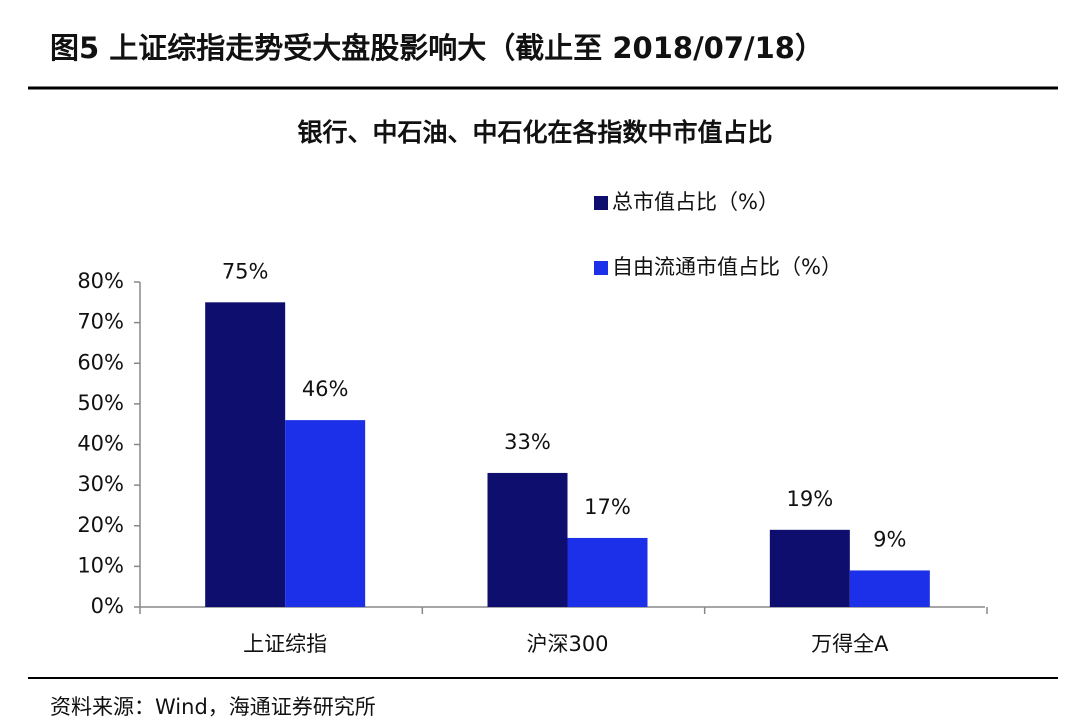  Describe the element at coordinates (100, 565) in the screenshot. I see `y-tick-label: 10%` at that location.